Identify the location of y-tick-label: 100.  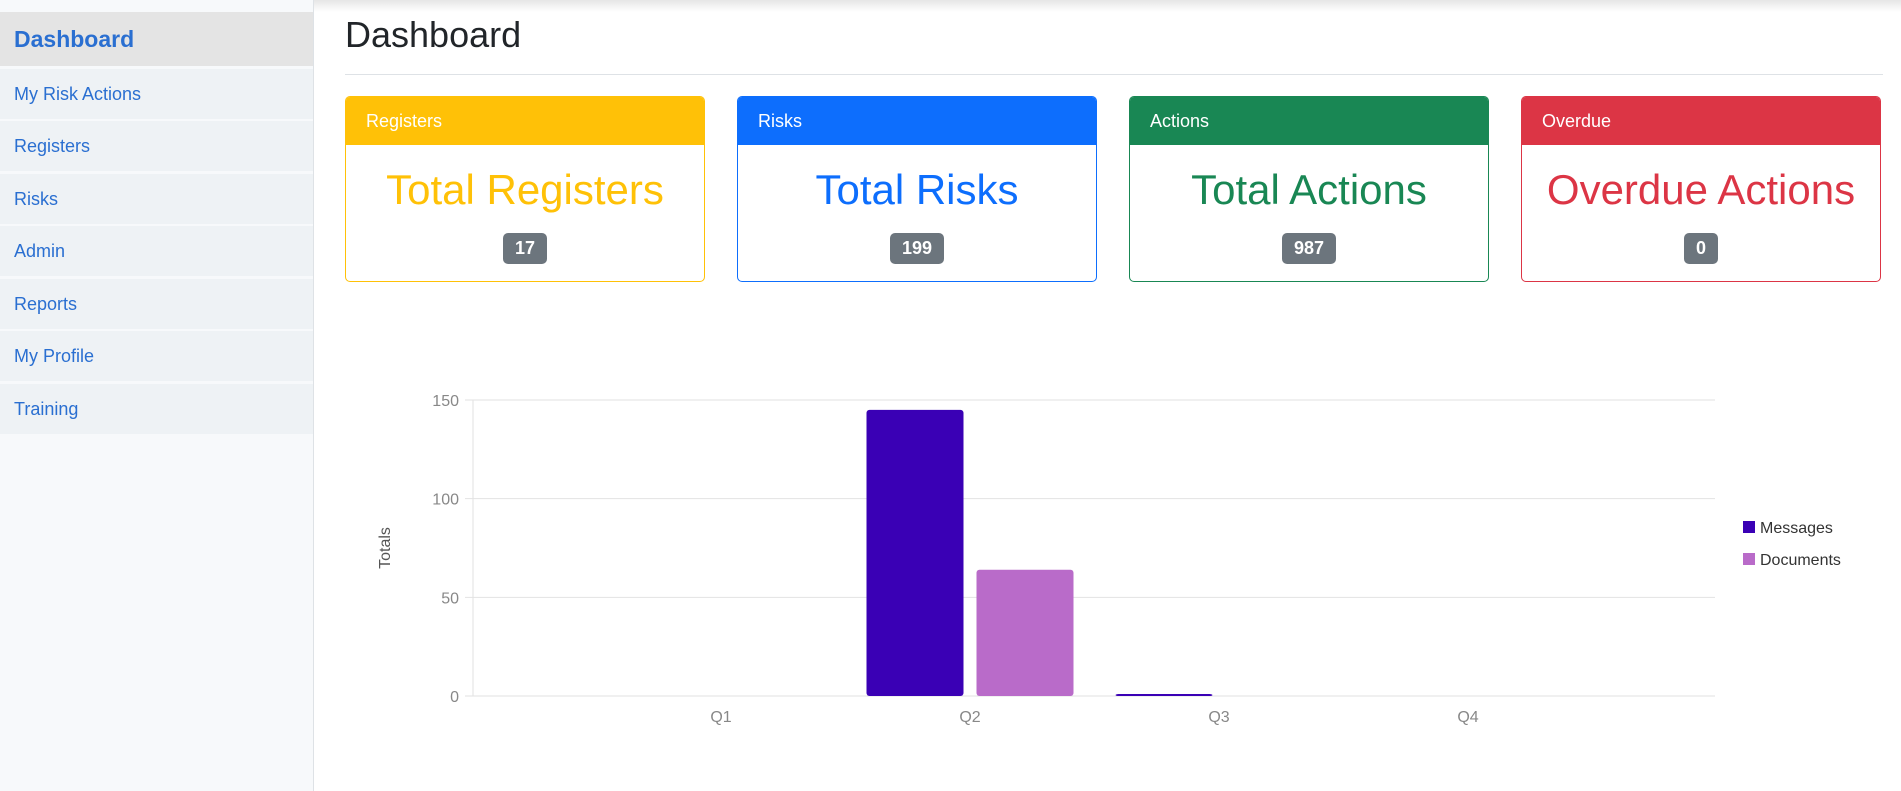
(445, 500).